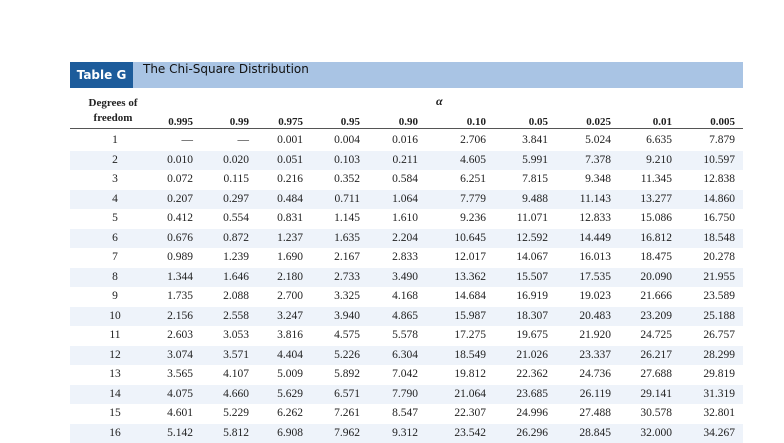  Describe the element at coordinates (290, 393) in the screenshot. I see `value-cell: 5.629` at that location.